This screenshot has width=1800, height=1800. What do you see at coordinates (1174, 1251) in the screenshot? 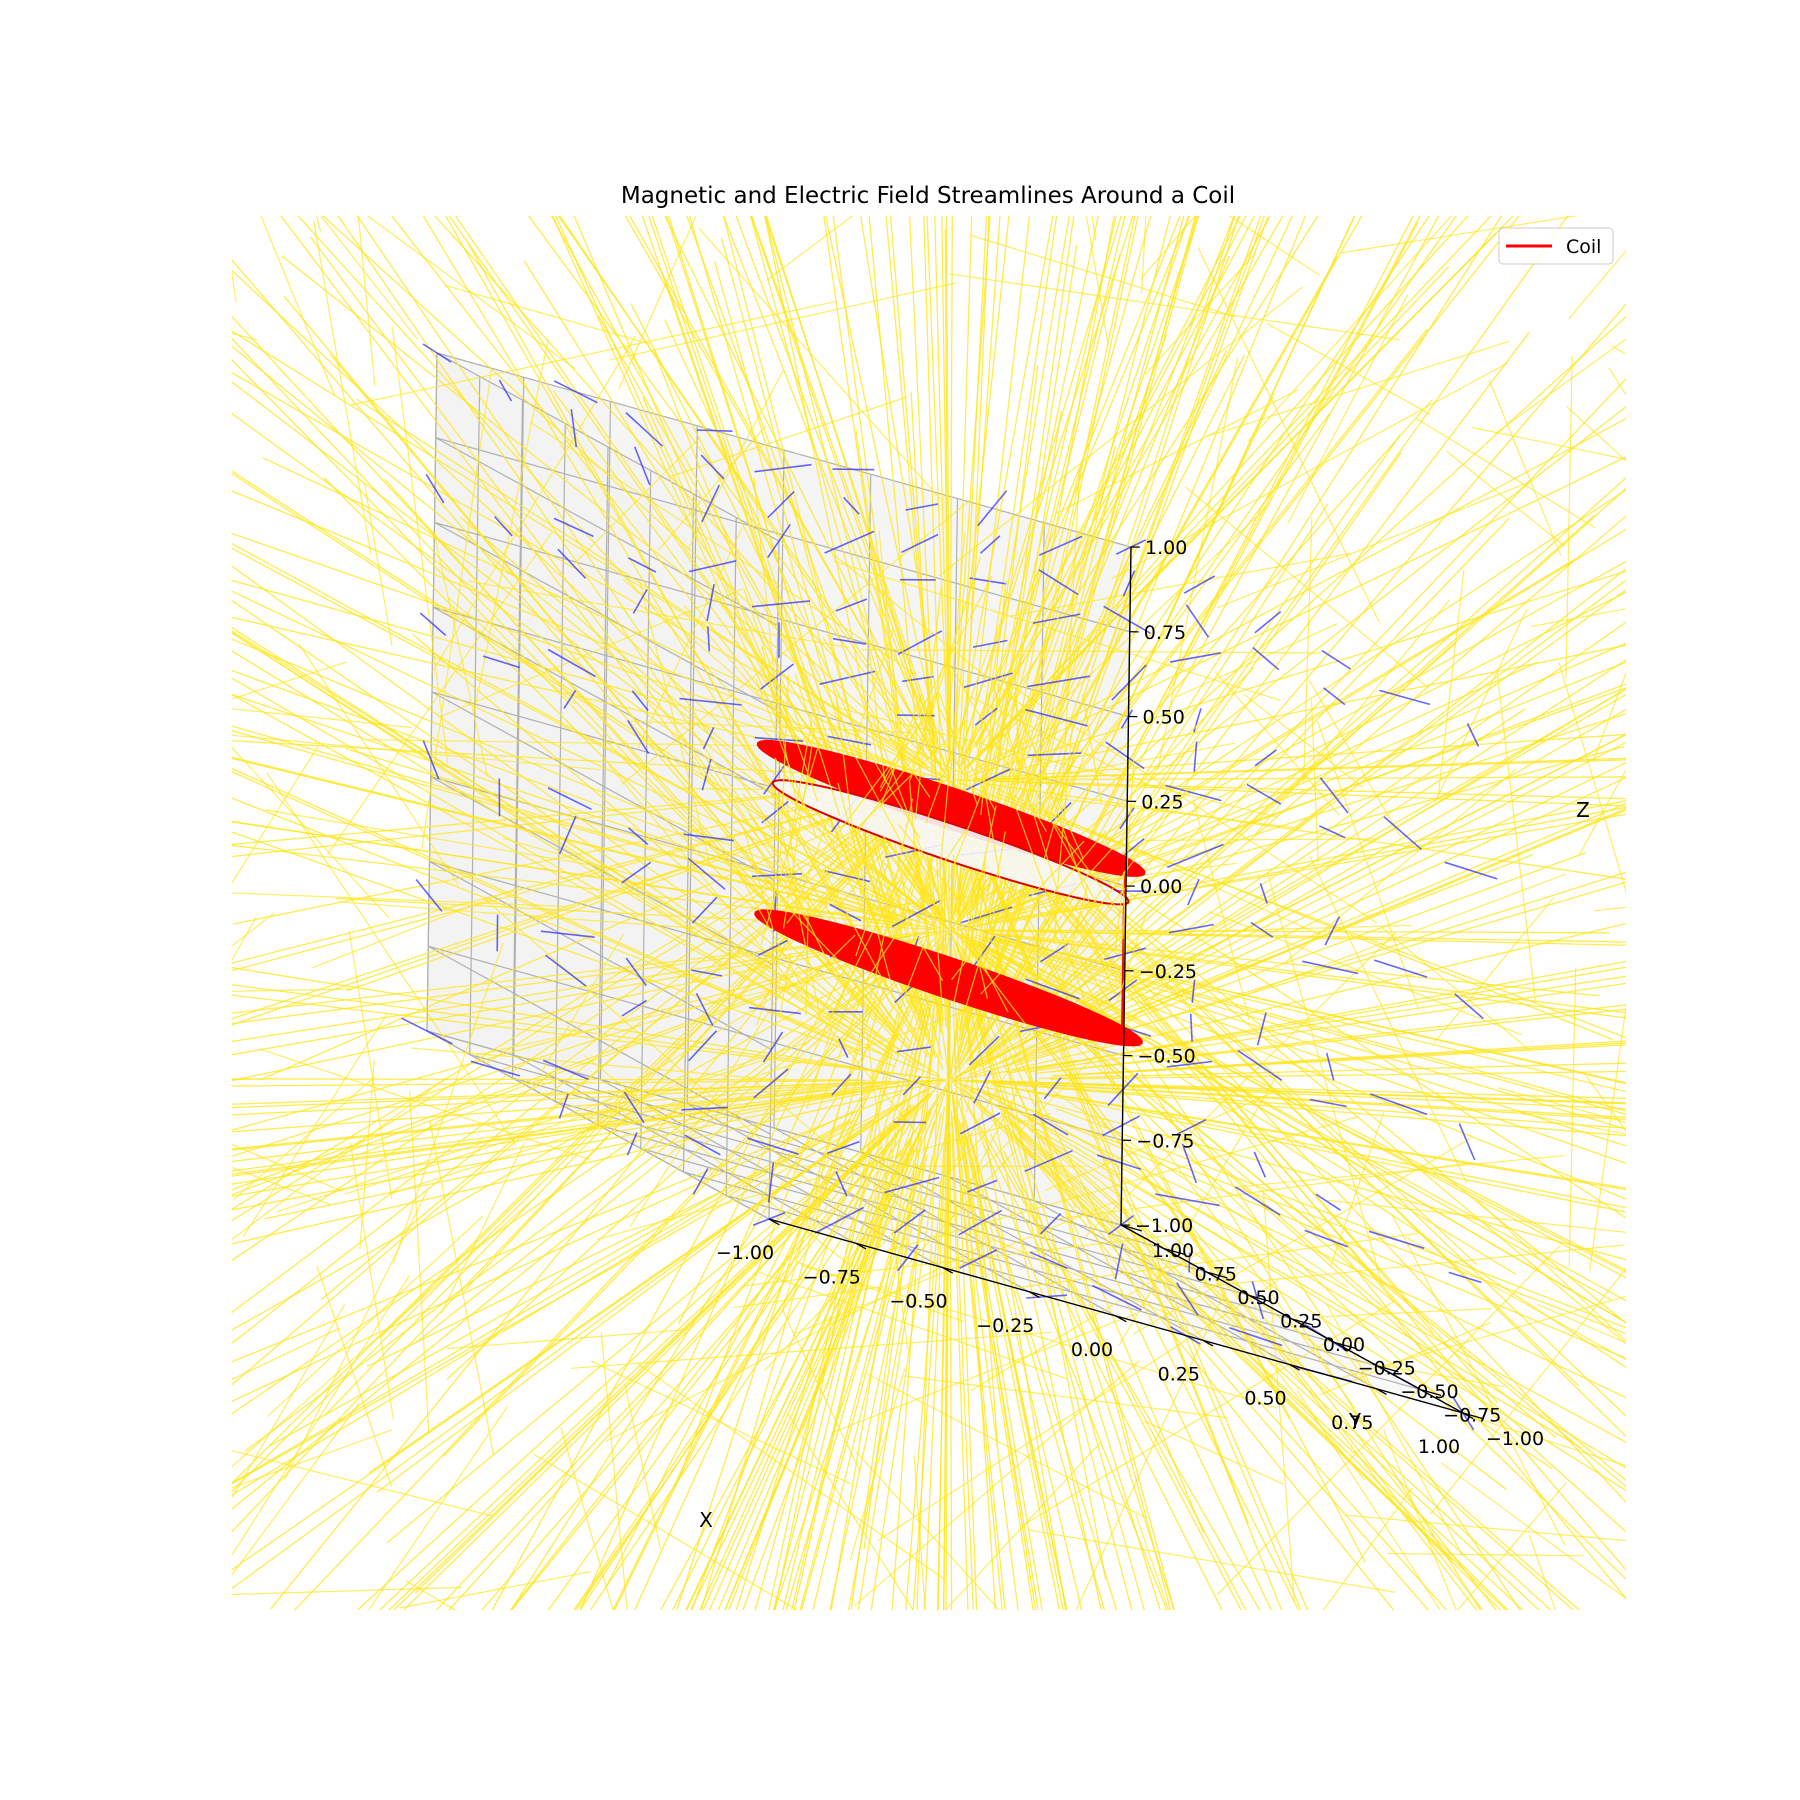
I see `y-tick` at bounding box center [1174, 1251].